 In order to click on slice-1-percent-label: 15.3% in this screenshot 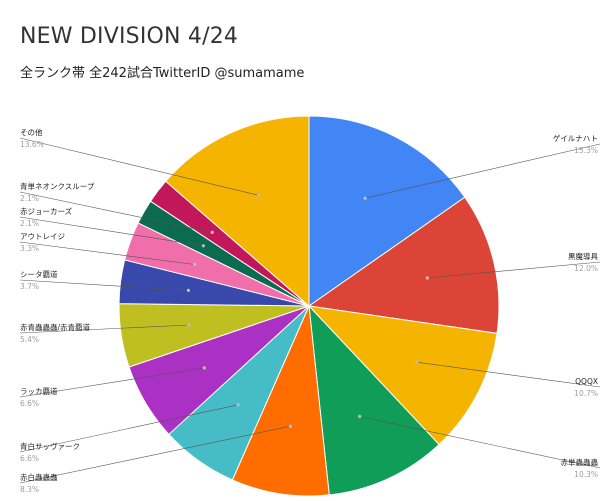, I will do `click(586, 150)`.